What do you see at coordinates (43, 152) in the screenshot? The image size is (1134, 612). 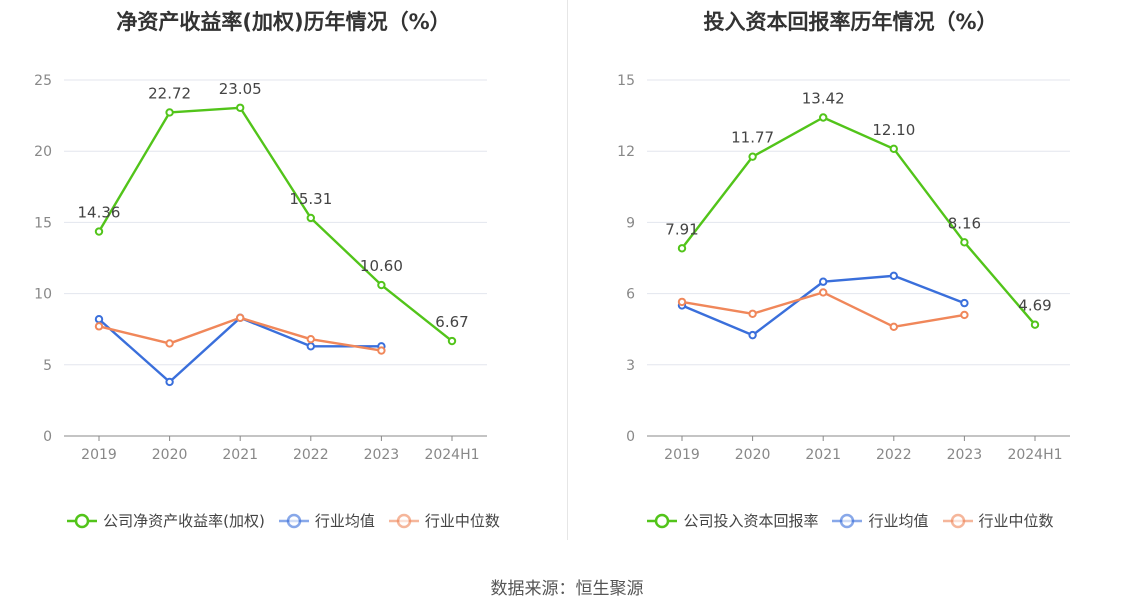 I see `y-tick-label: 20` at bounding box center [43, 152].